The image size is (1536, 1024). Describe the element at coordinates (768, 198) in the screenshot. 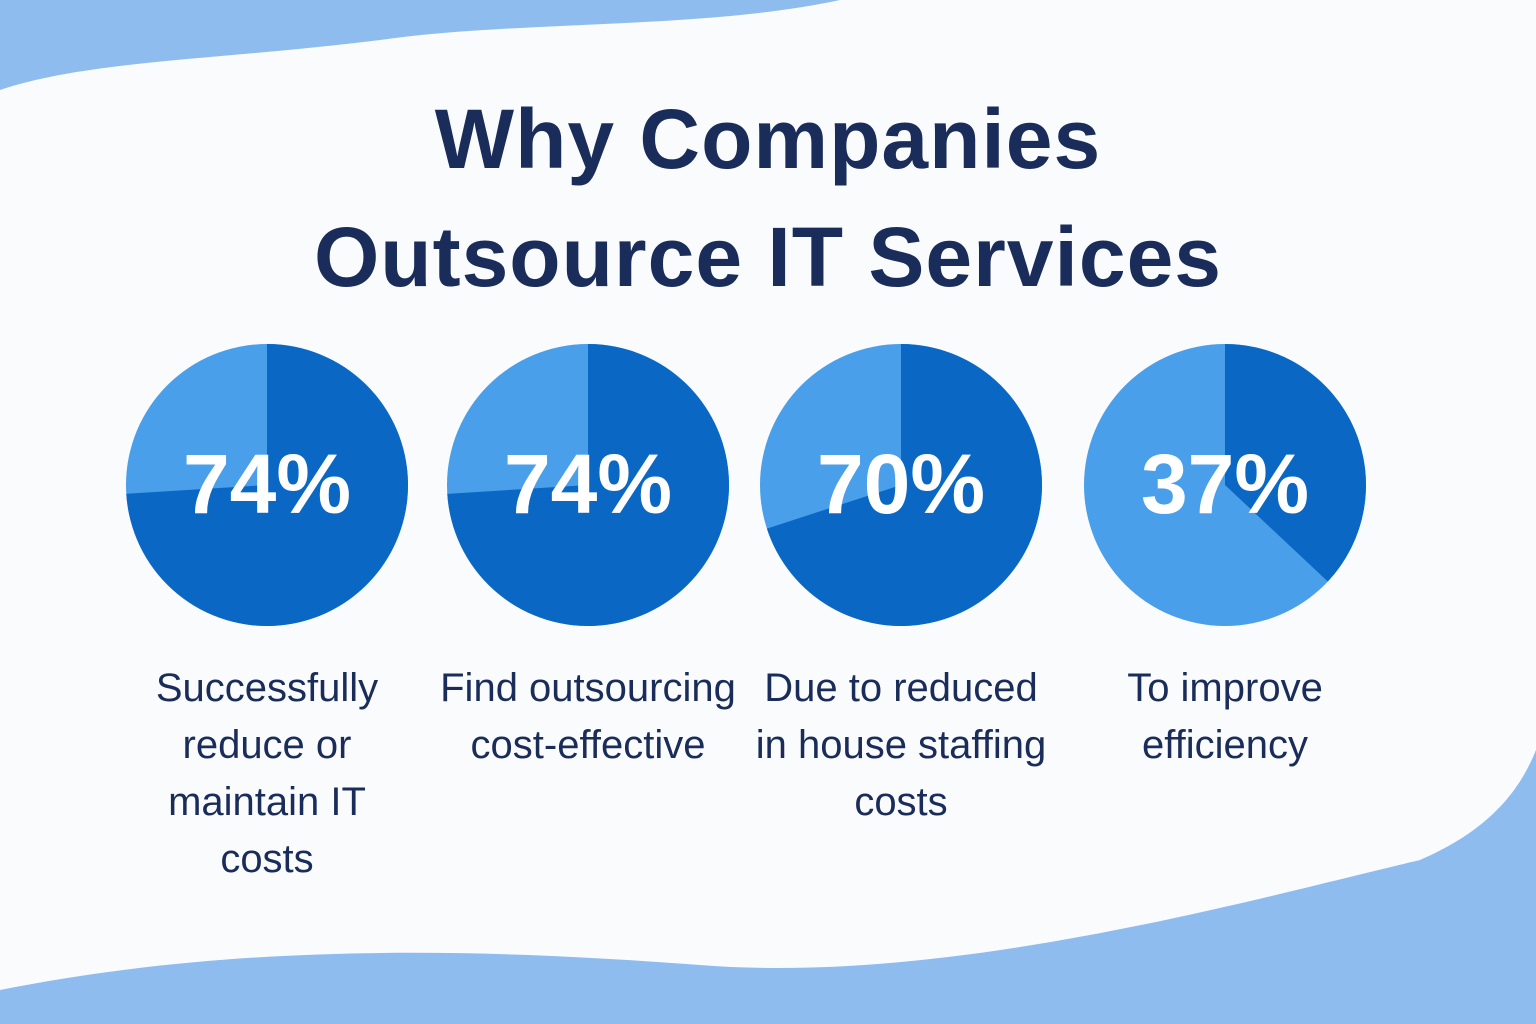

I see `title: Why Companies Outsource IT Services` at that location.